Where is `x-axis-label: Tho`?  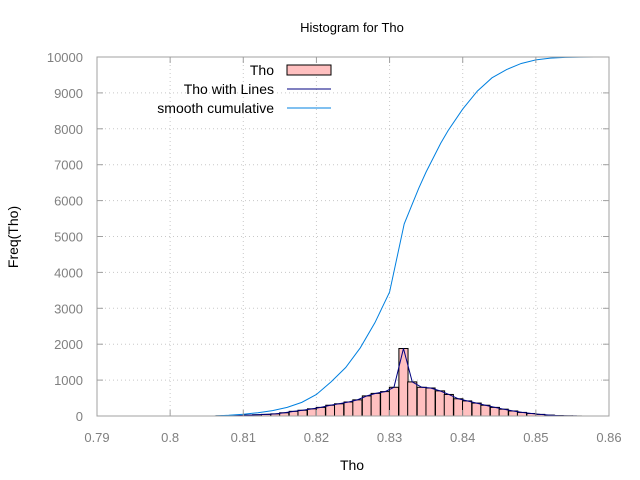
x-axis-label: Tho is located at coordinates (352, 465).